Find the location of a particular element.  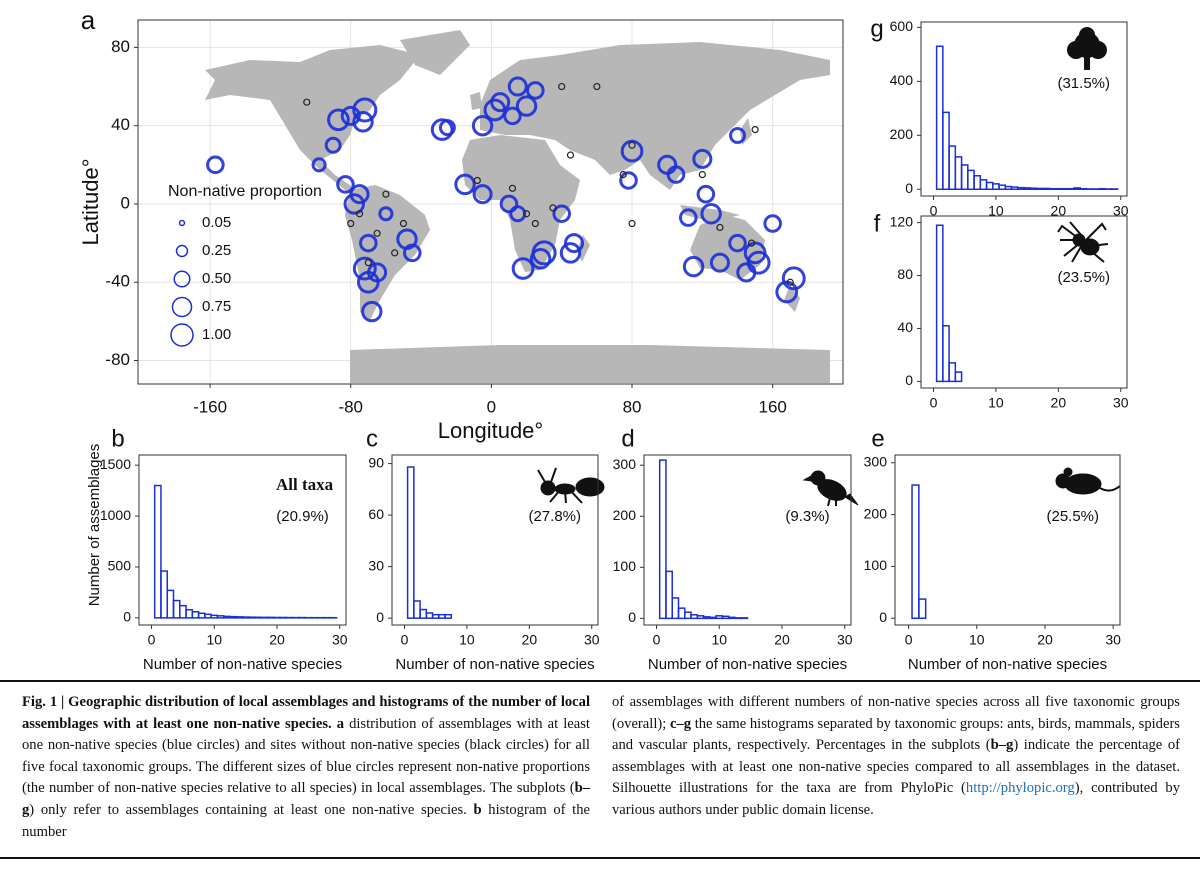

y-tick-label: 100 is located at coordinates (876, 565).